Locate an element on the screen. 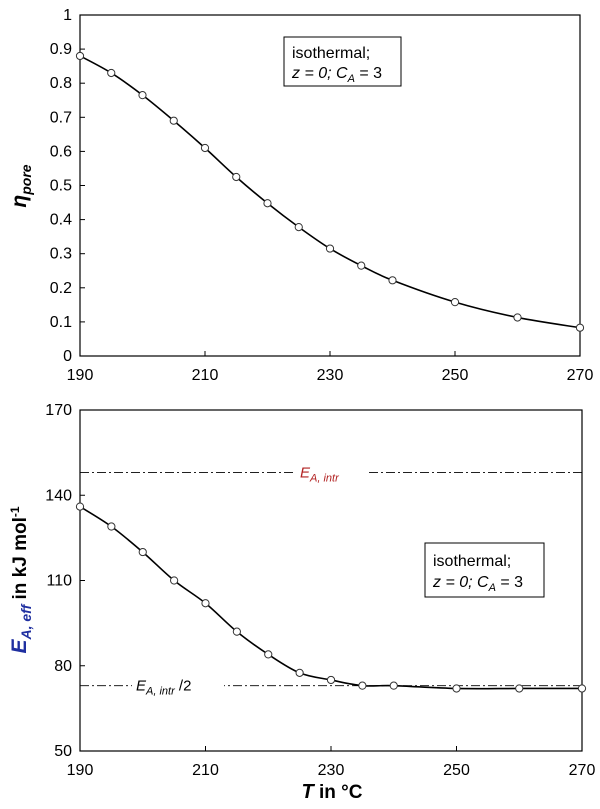 Image resolution: width=600 pixels, height=809 pixels. y-axis-title: EA, eff in kJ mol-1 is located at coordinates (21, 579).